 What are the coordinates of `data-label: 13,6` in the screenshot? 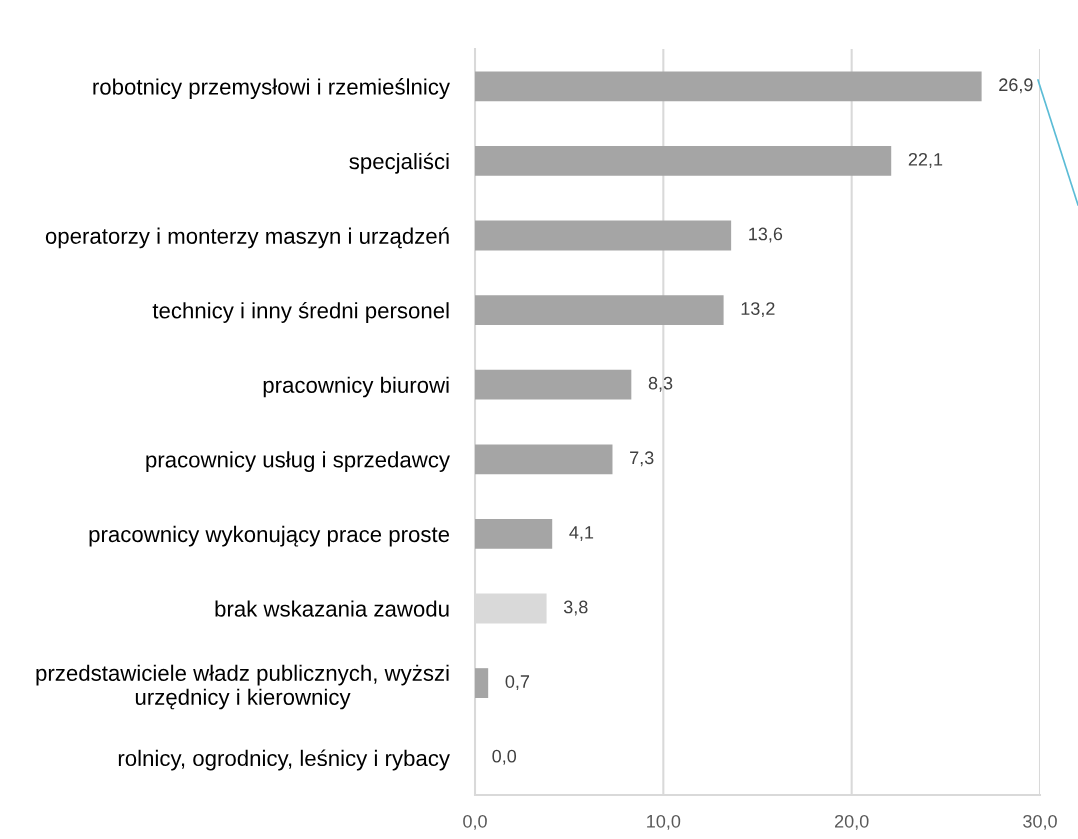 It's located at (766, 235).